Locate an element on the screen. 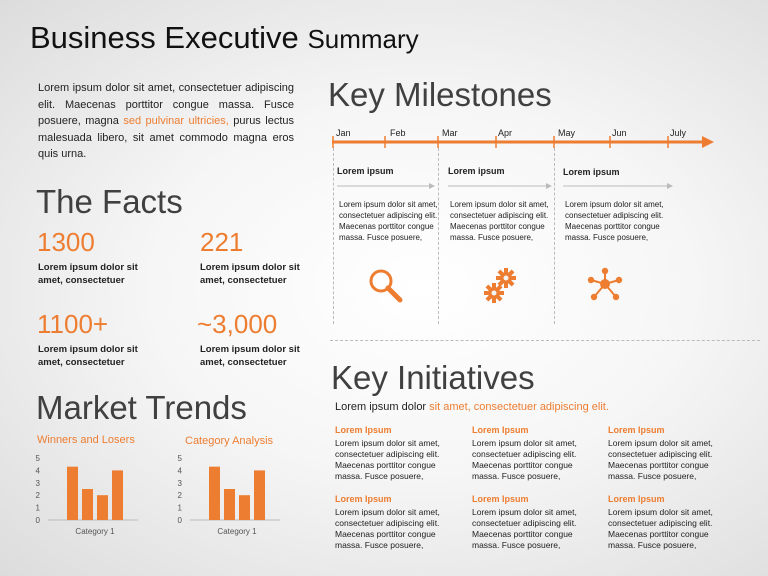 This screenshot has width=768, height=576. page-title: Business Executive Summary is located at coordinates (224, 38).